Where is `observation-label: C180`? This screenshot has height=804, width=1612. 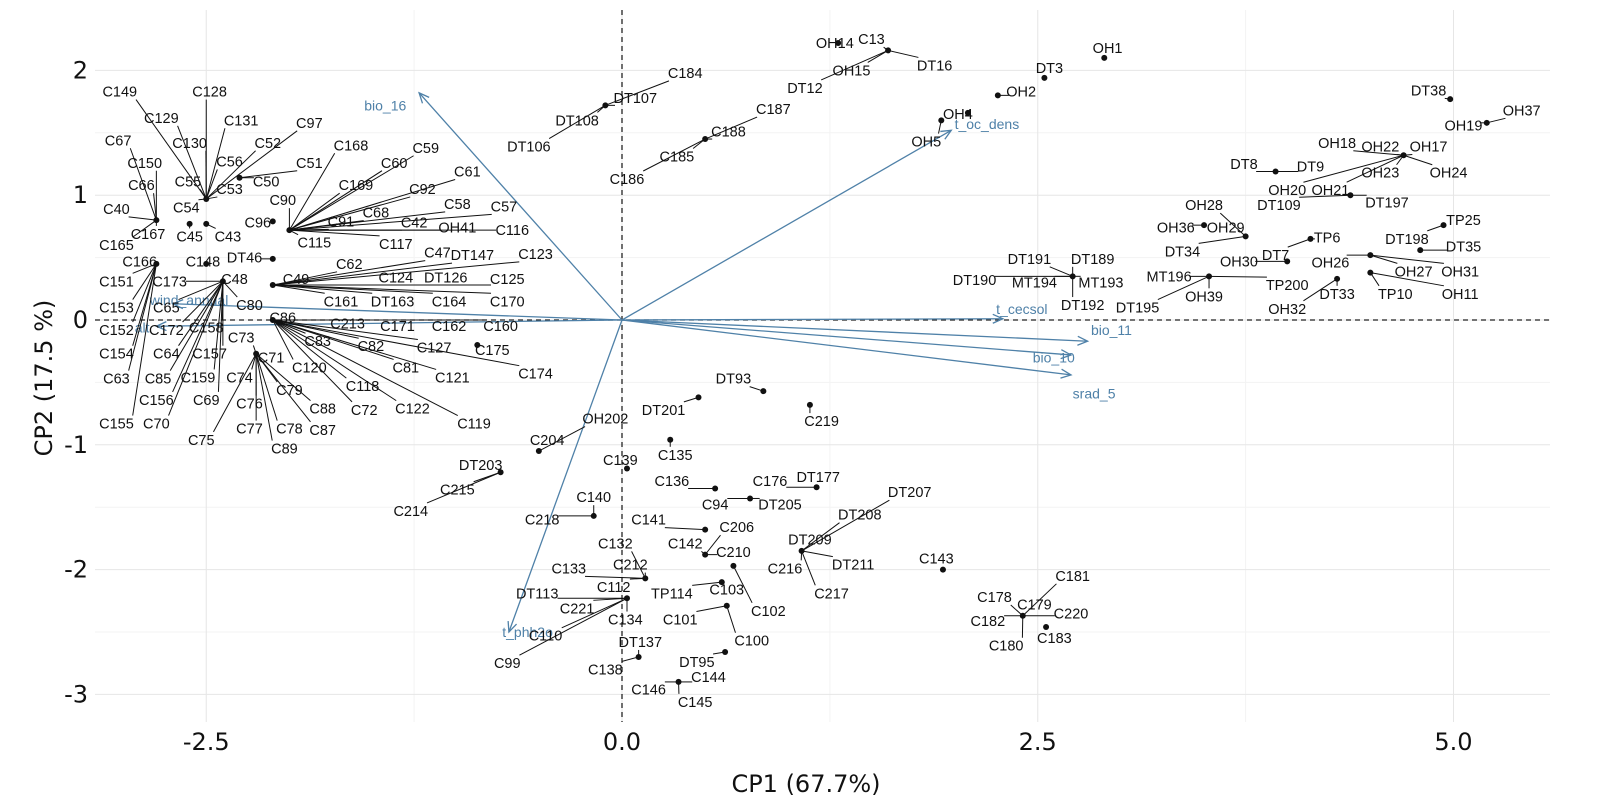
observation-label: C180 is located at coordinates (1006, 647).